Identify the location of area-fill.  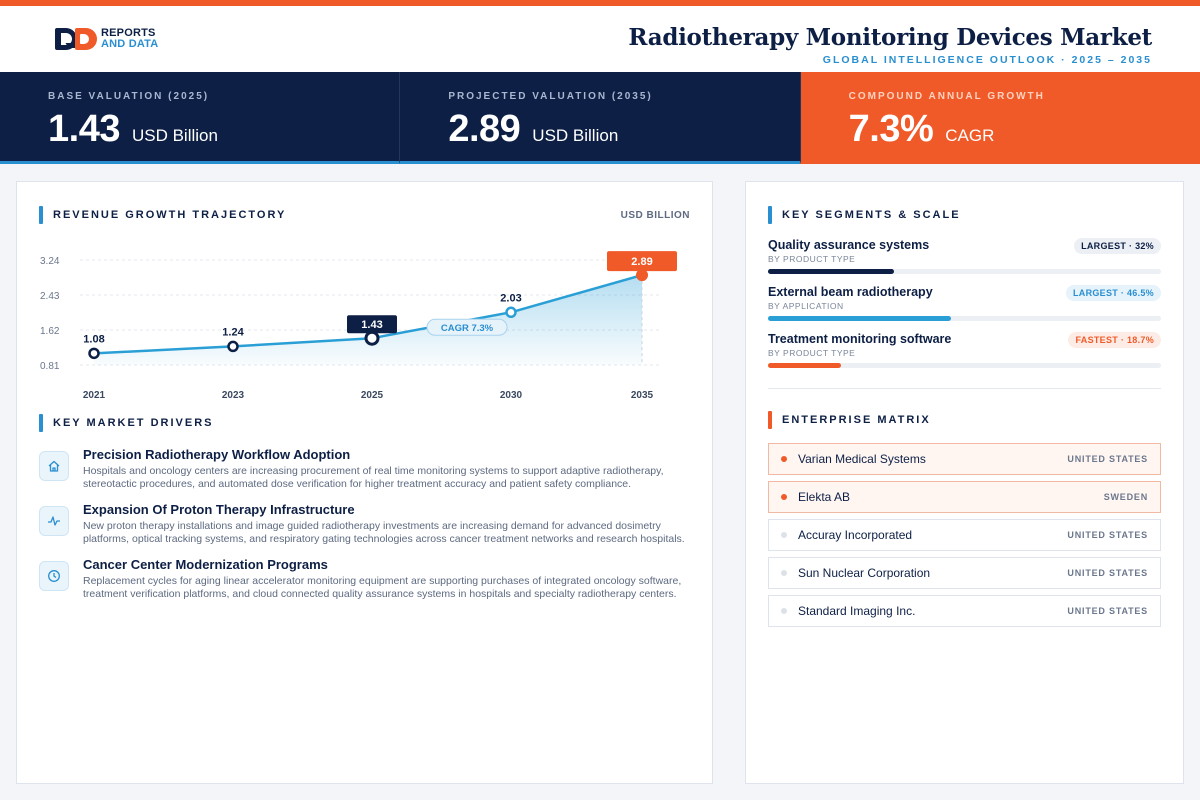
(368, 320).